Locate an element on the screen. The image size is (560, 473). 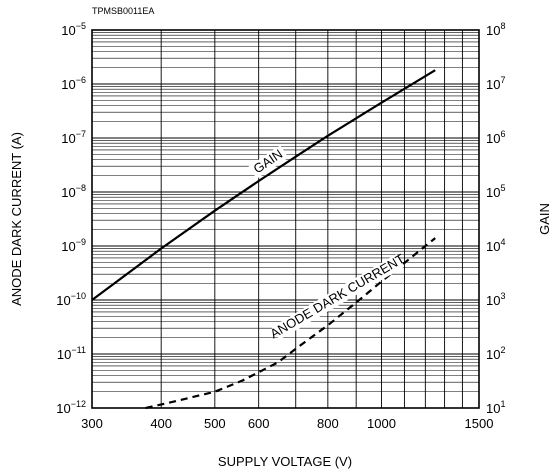
y-tick-label-left: 10⁻¹¹ is located at coordinates (71, 353).